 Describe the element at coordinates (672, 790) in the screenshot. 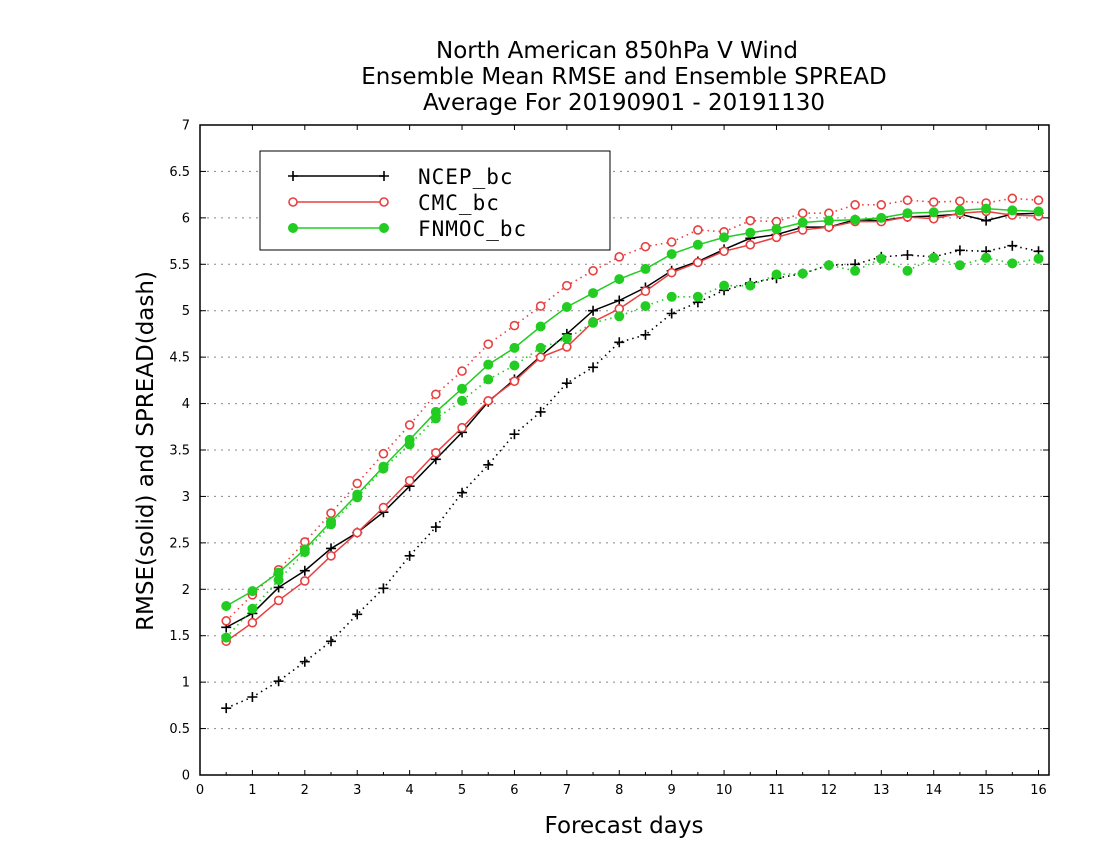

I see `x-tick-label: 9` at that location.